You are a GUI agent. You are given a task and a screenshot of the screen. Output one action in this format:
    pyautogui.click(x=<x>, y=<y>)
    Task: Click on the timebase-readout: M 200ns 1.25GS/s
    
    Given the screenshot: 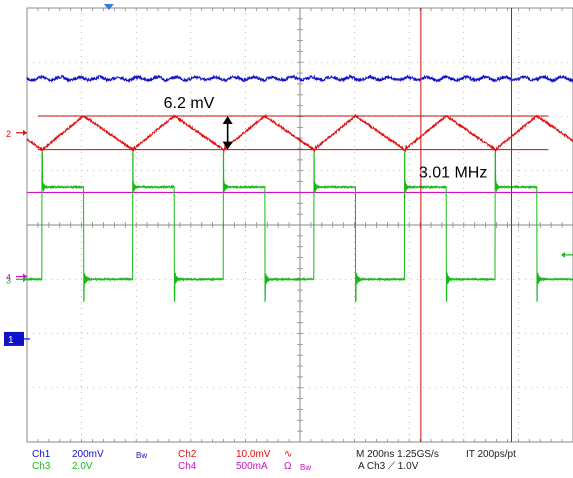 What is the action you would take?
    pyautogui.click(x=397, y=454)
    